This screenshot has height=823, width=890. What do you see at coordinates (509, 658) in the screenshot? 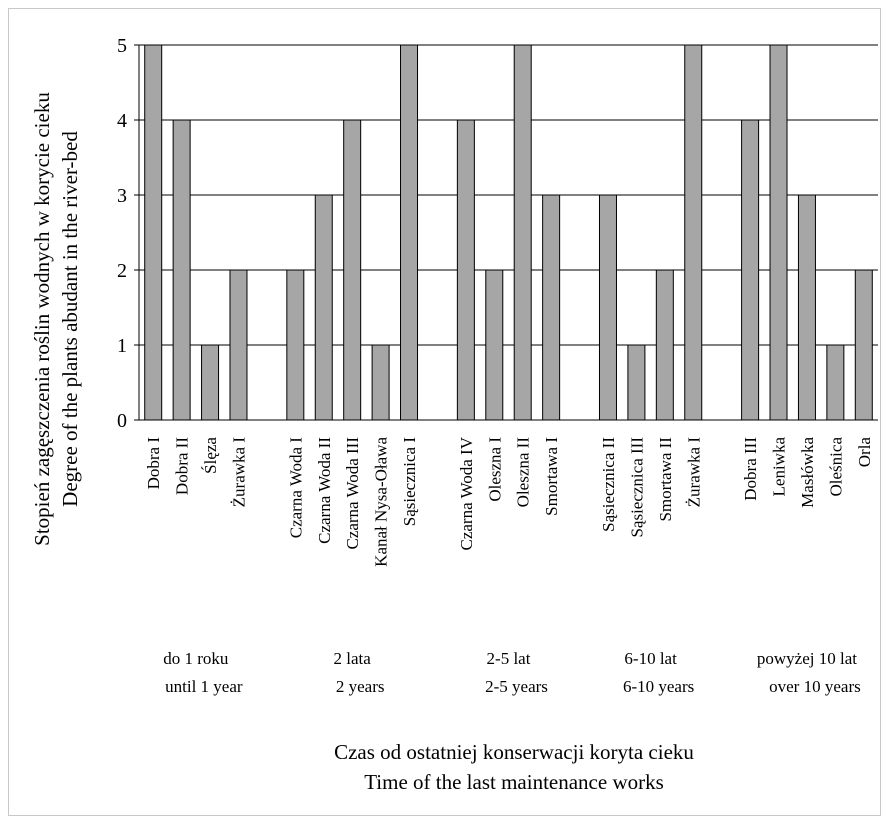
I see `group-label-pl: 2-5 lat` at bounding box center [509, 658].